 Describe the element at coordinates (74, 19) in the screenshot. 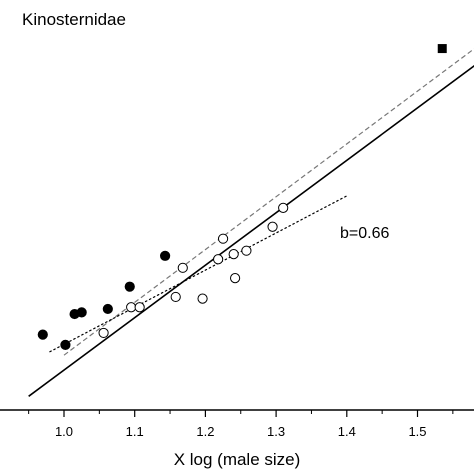

I see `chart-title: Kinosternidae` at that location.